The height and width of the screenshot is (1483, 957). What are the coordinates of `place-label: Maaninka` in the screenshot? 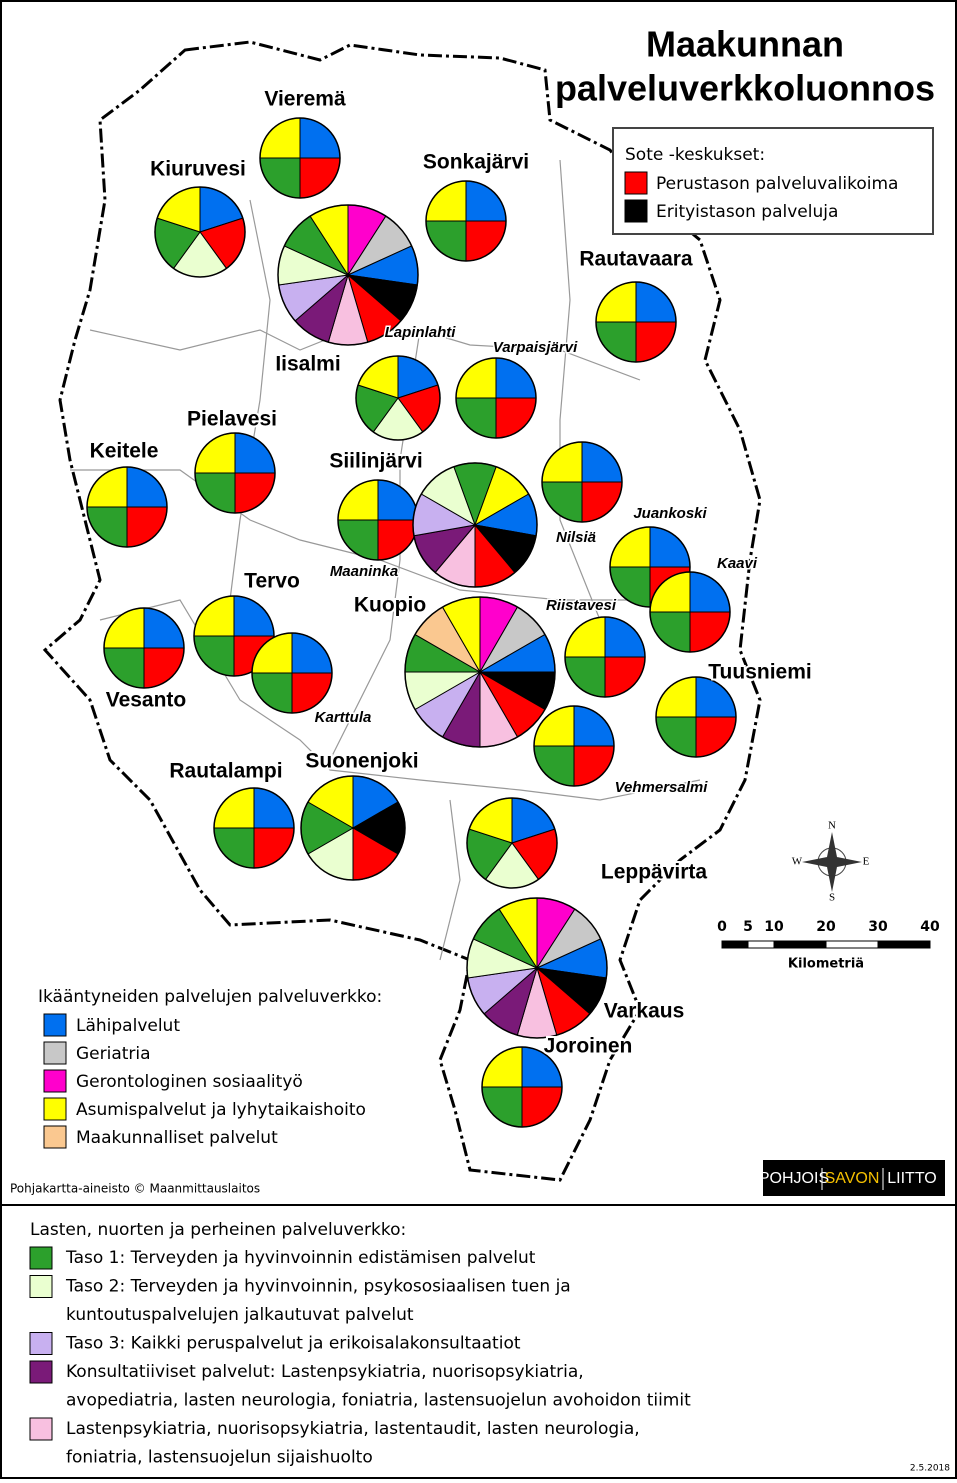 It's located at (364, 571).